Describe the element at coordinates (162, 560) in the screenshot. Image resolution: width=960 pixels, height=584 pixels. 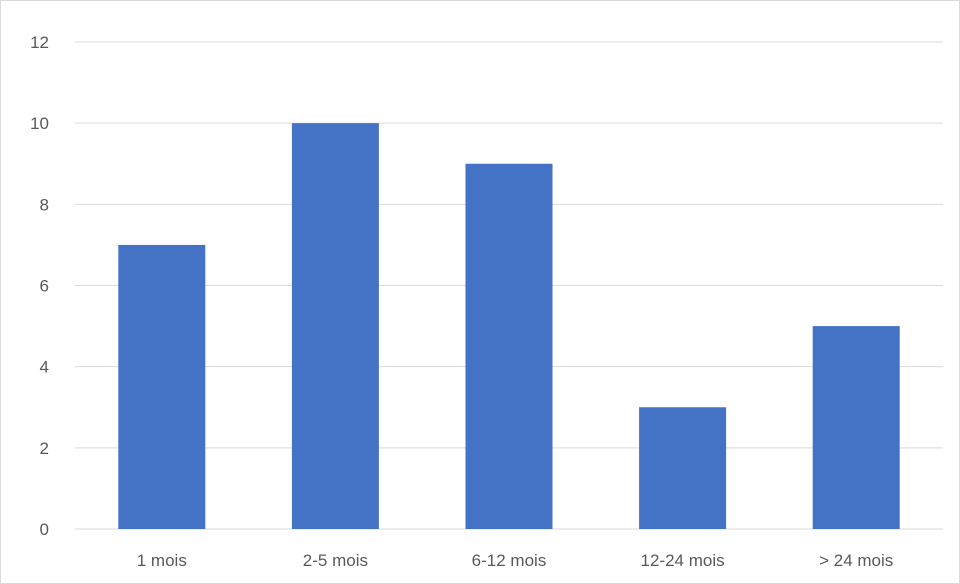
I see `x-tick-label: 1 mois` at that location.